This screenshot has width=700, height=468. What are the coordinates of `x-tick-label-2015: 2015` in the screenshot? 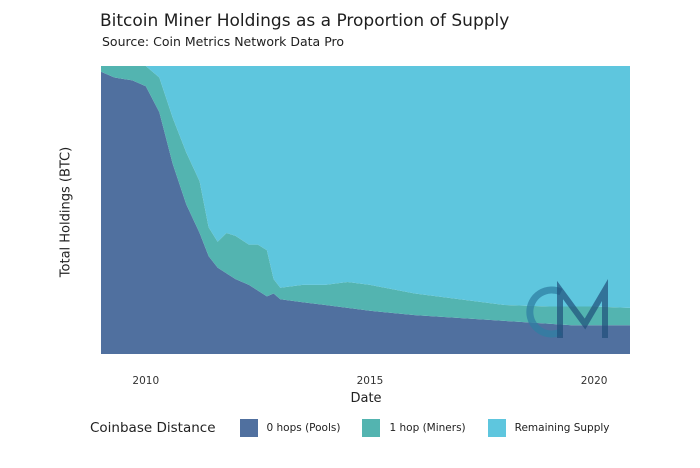 It's located at (370, 381).